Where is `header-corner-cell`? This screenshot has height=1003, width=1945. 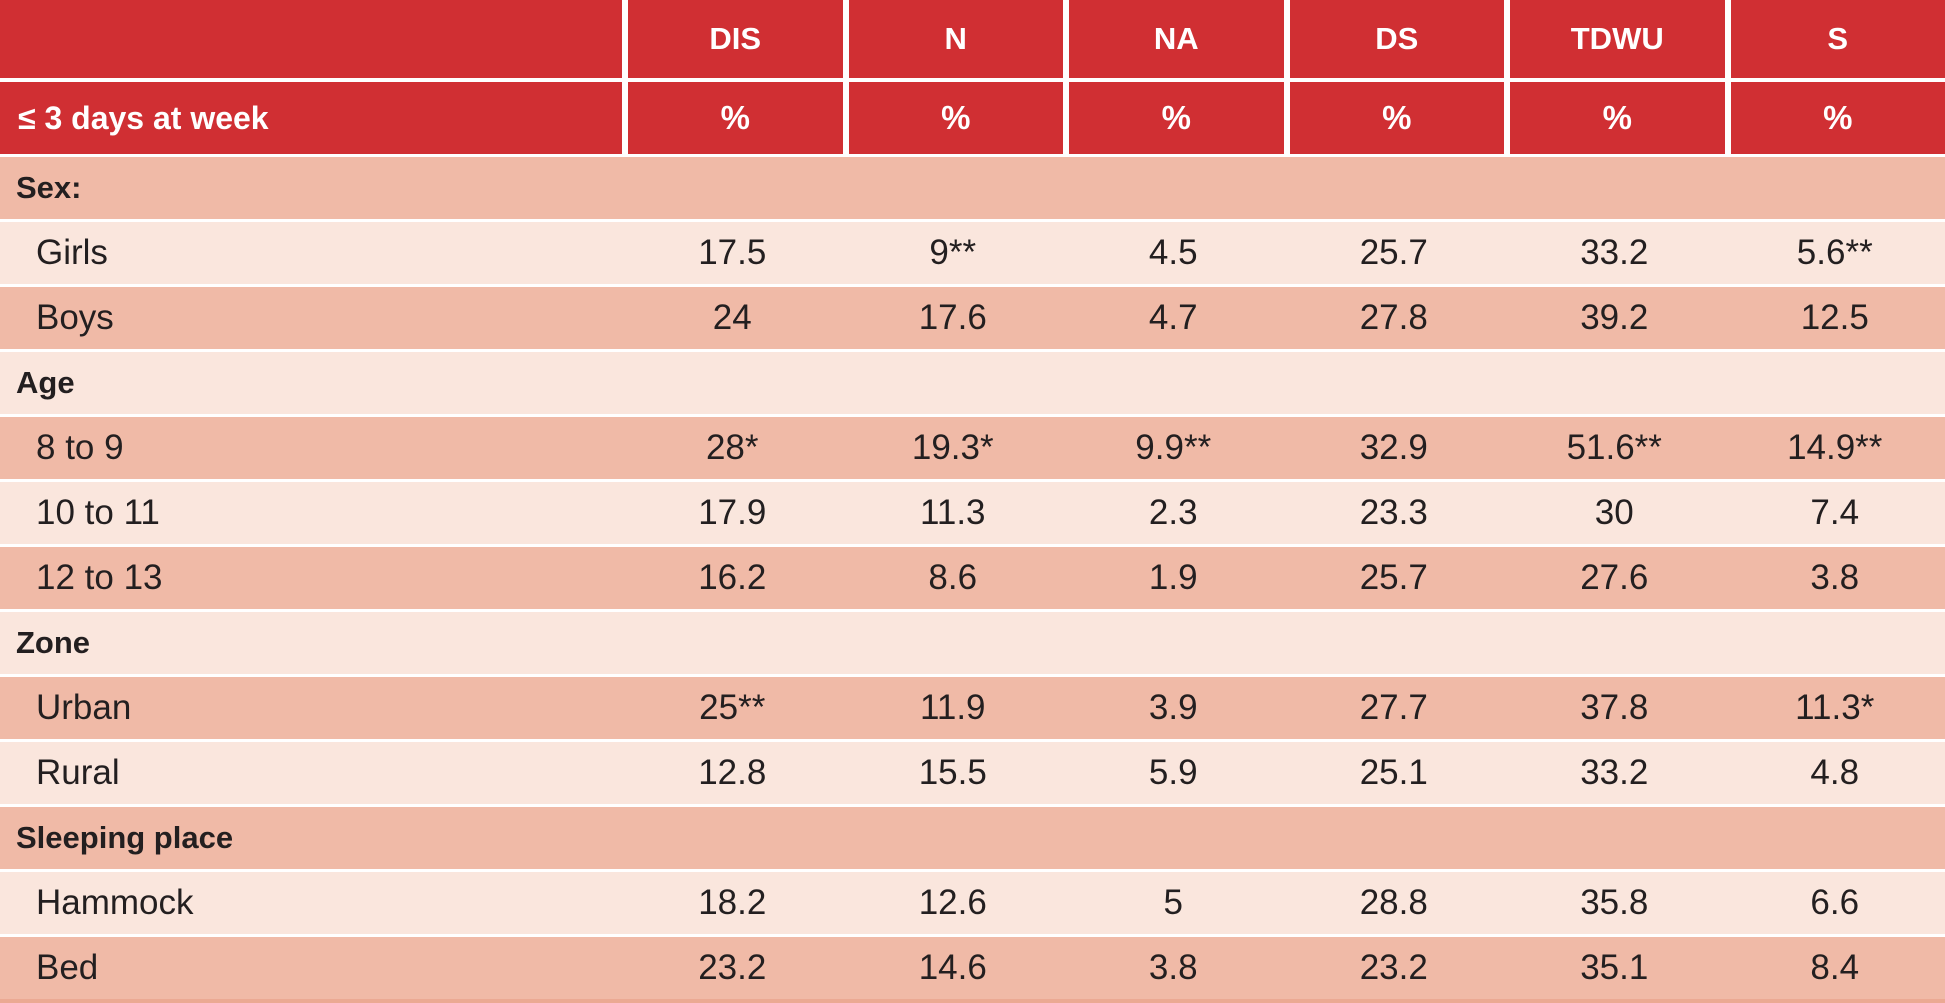 header-corner-cell is located at coordinates (311, 39).